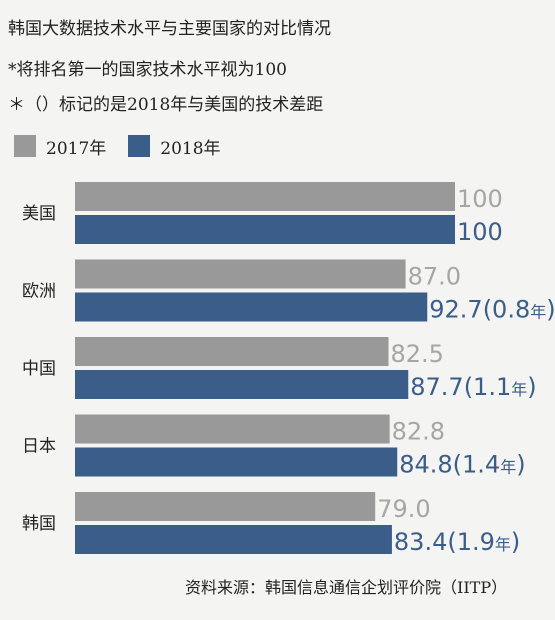 This screenshot has width=555, height=620. What do you see at coordinates (434, 277) in the screenshot?
I see `value-label-2017: 87.0` at bounding box center [434, 277].